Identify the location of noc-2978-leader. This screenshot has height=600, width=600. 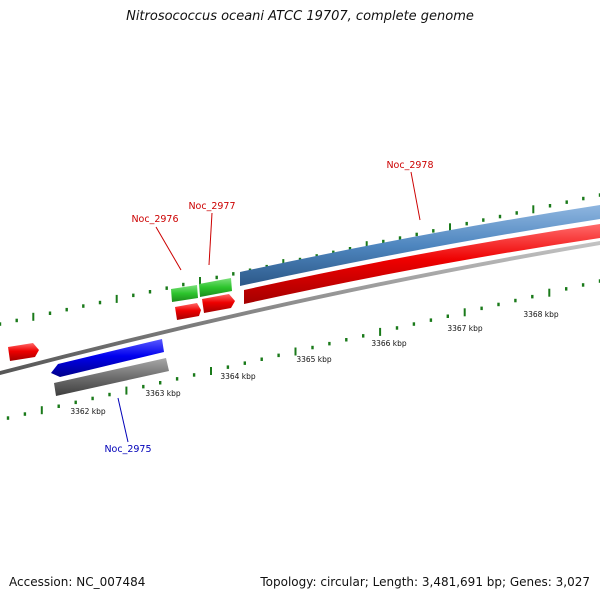
(415, 196).